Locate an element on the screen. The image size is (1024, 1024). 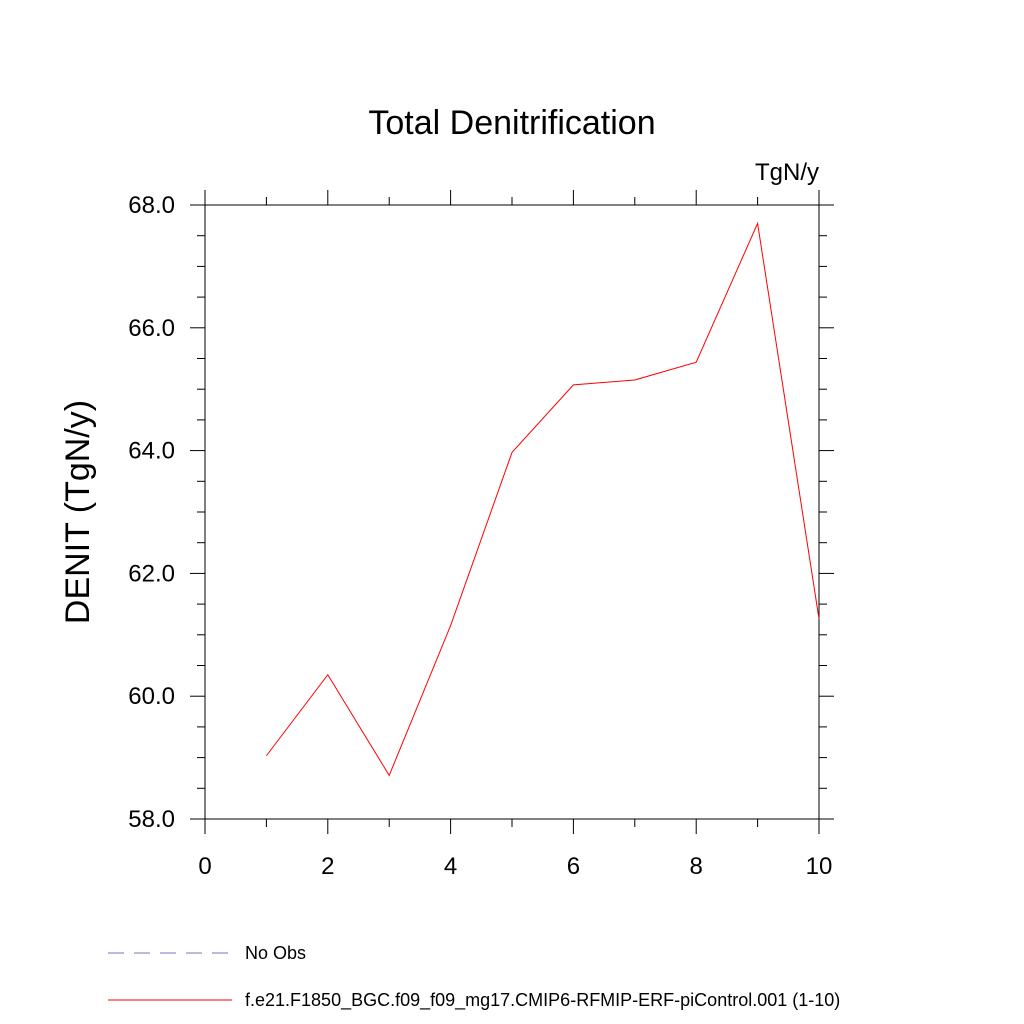
y-tick-label: 58.0 is located at coordinates (151, 819).